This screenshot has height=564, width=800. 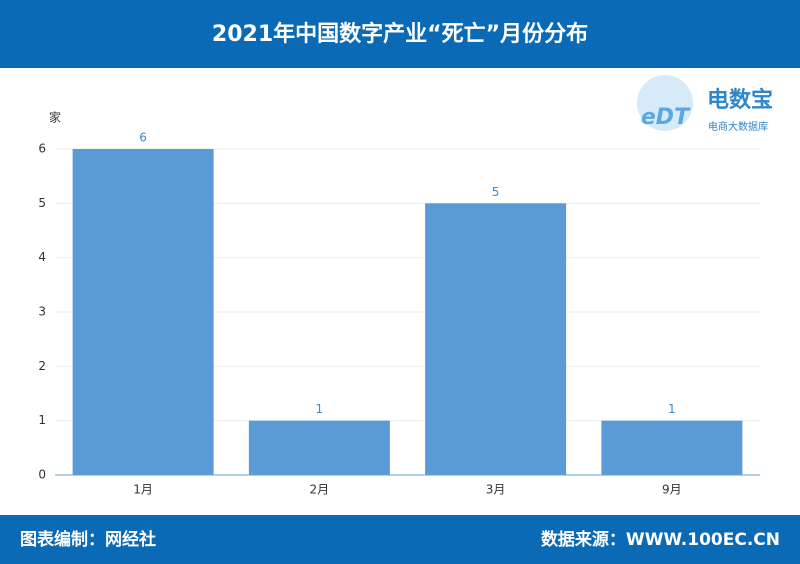 What do you see at coordinates (320, 490) in the screenshot?
I see `x-tick-label: 2月` at bounding box center [320, 490].